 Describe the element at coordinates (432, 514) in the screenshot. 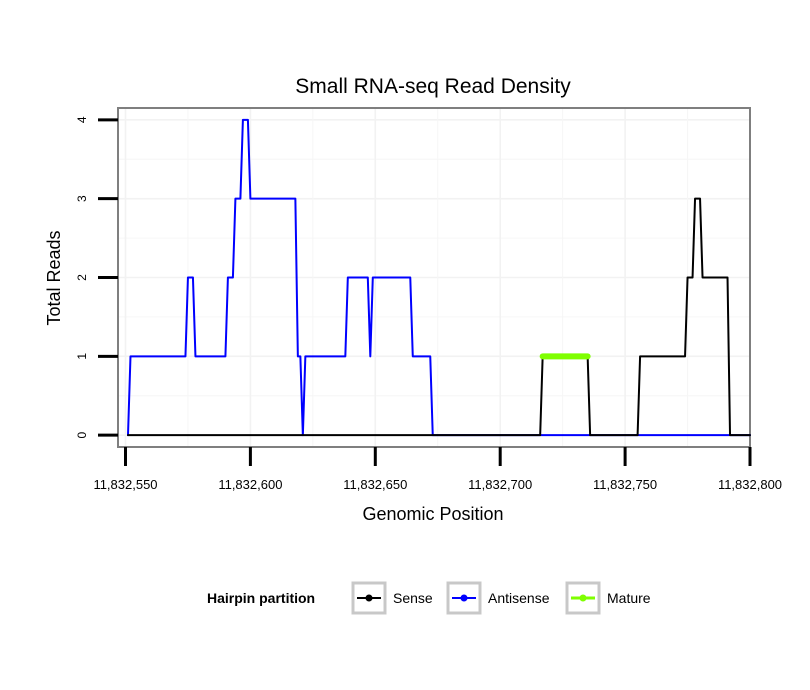

I see `x-axis-title: Genomic Position` at that location.